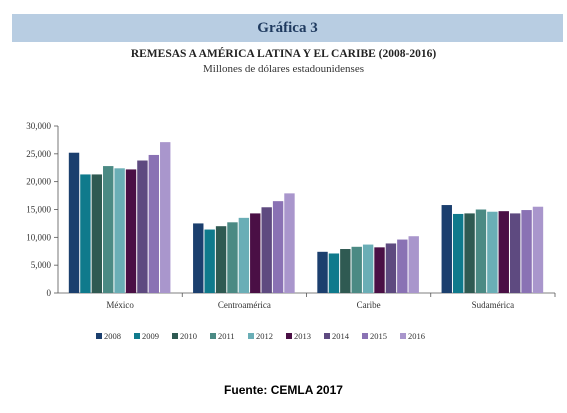 The image size is (567, 413). Describe the element at coordinates (244, 305) in the screenshot. I see `category-label: Centroamérica` at that location.